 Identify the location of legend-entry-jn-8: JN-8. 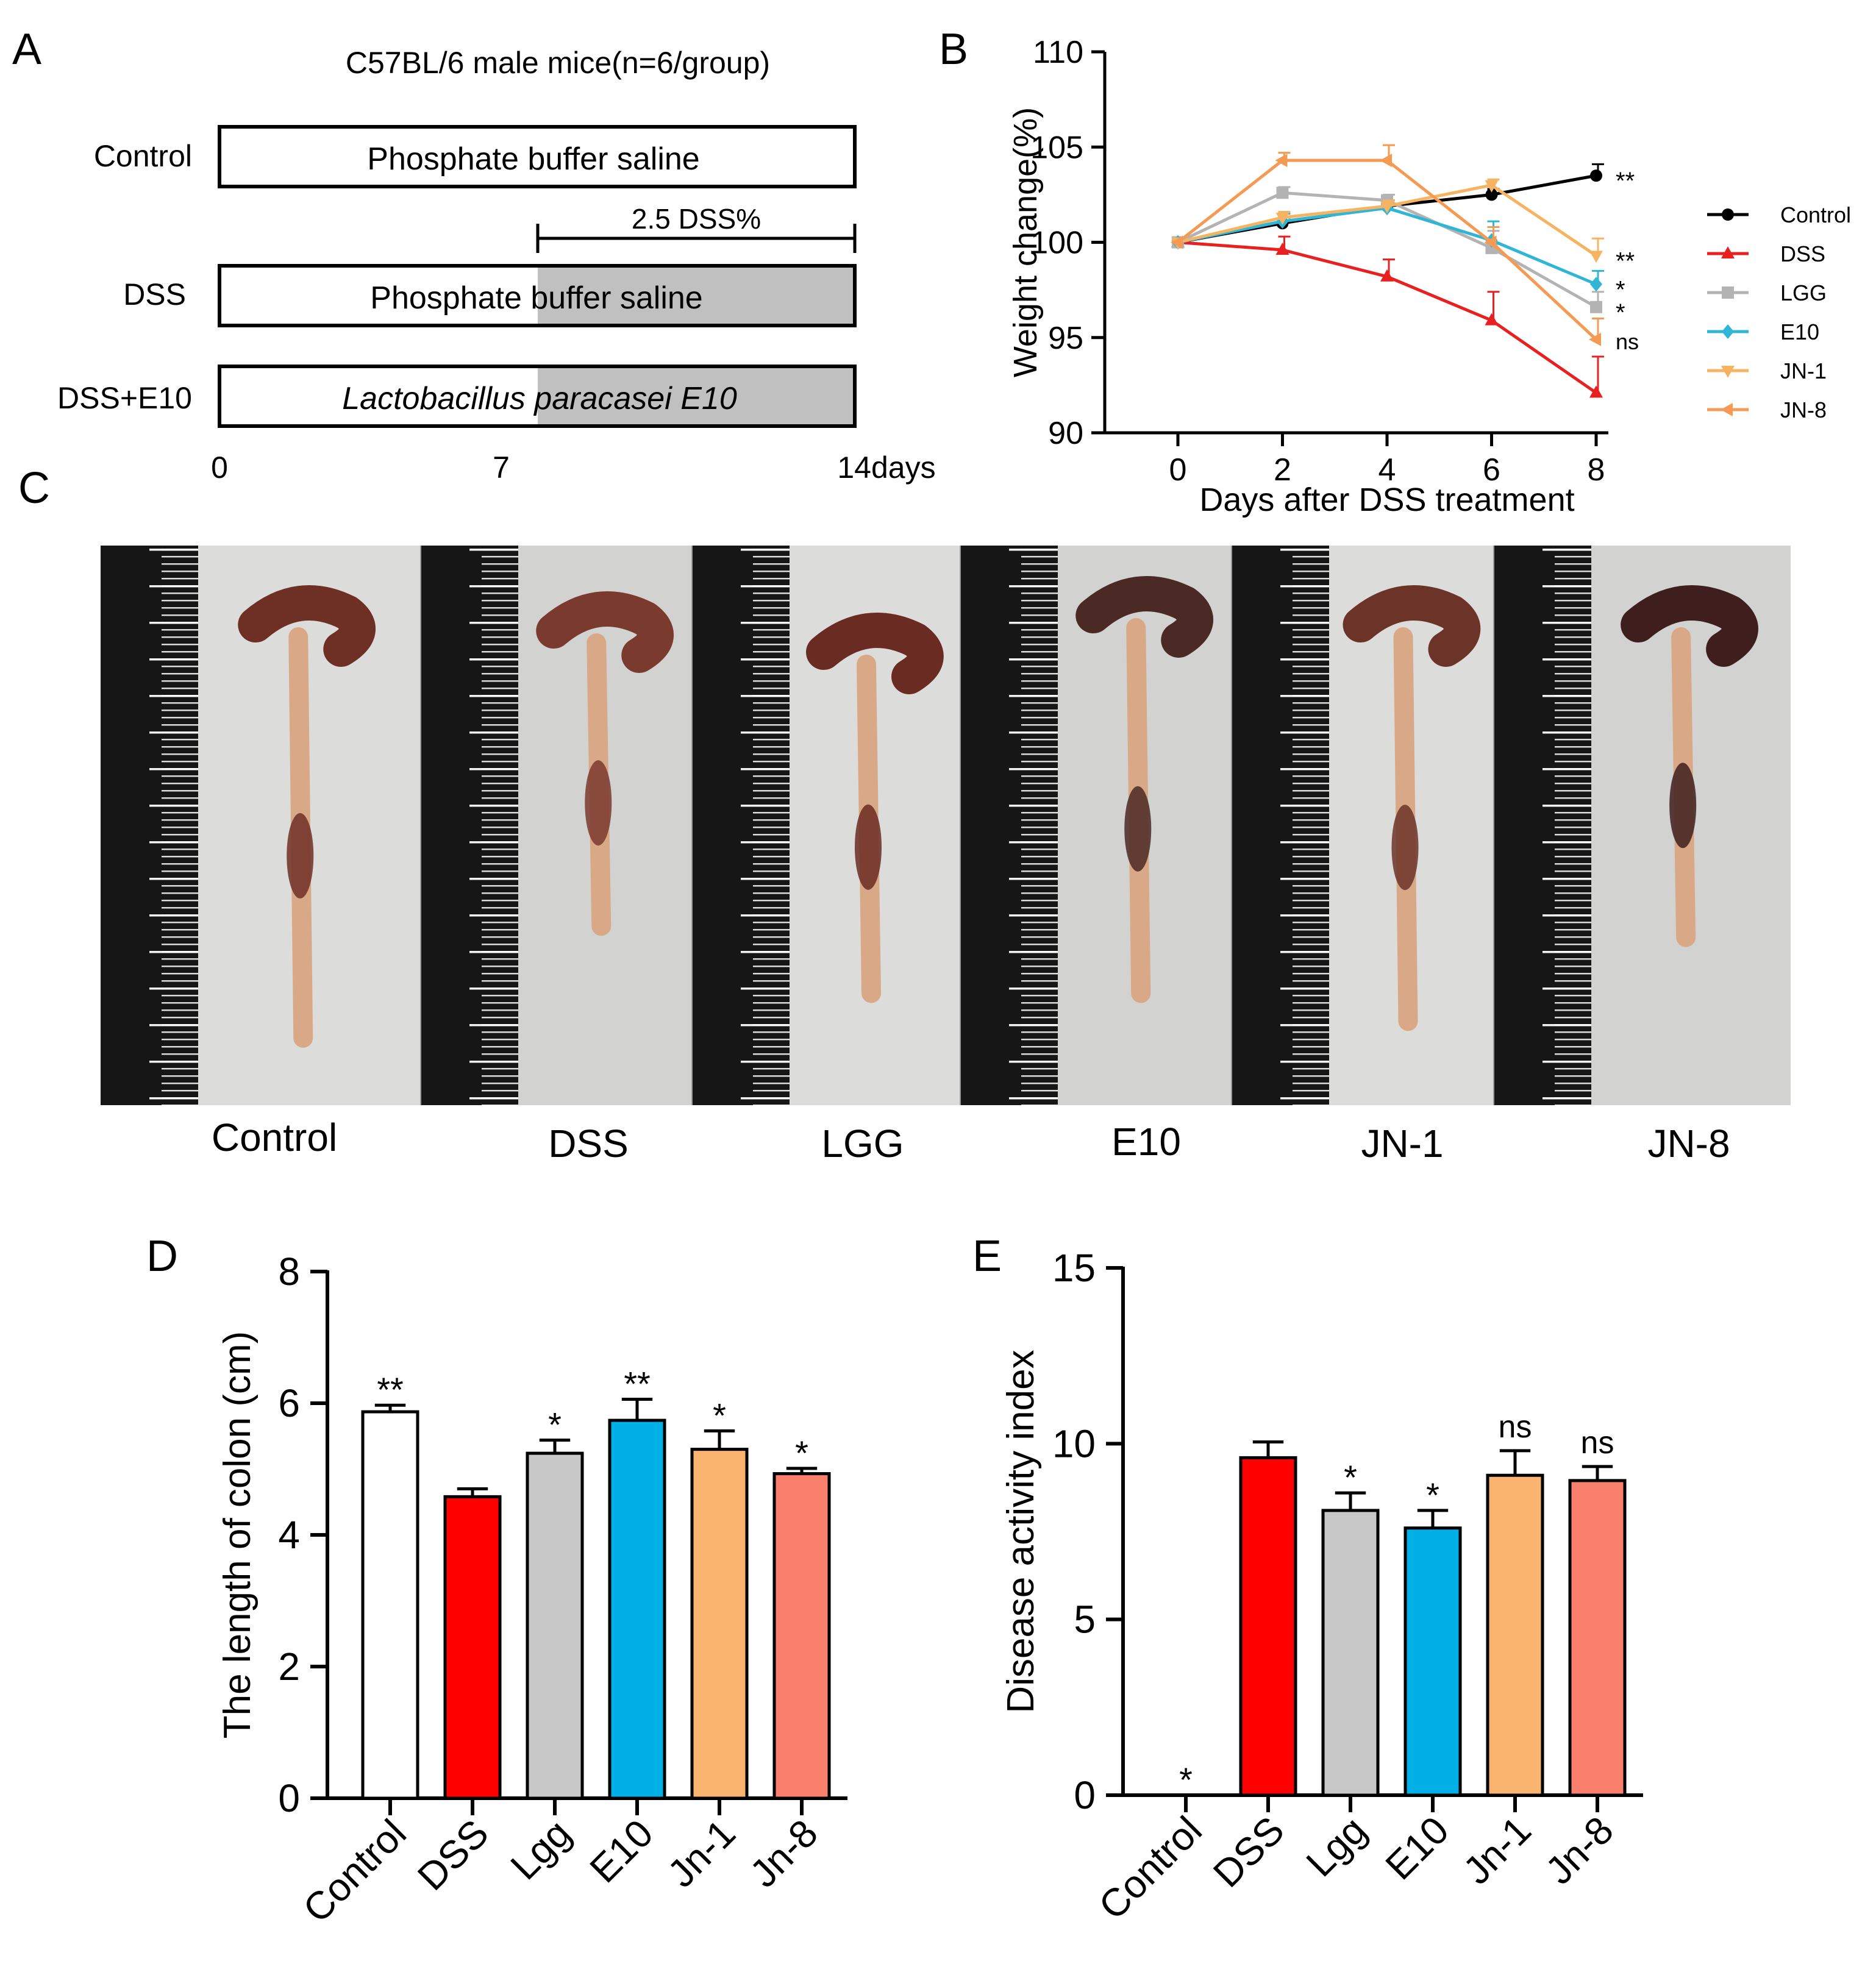
(1767, 409).